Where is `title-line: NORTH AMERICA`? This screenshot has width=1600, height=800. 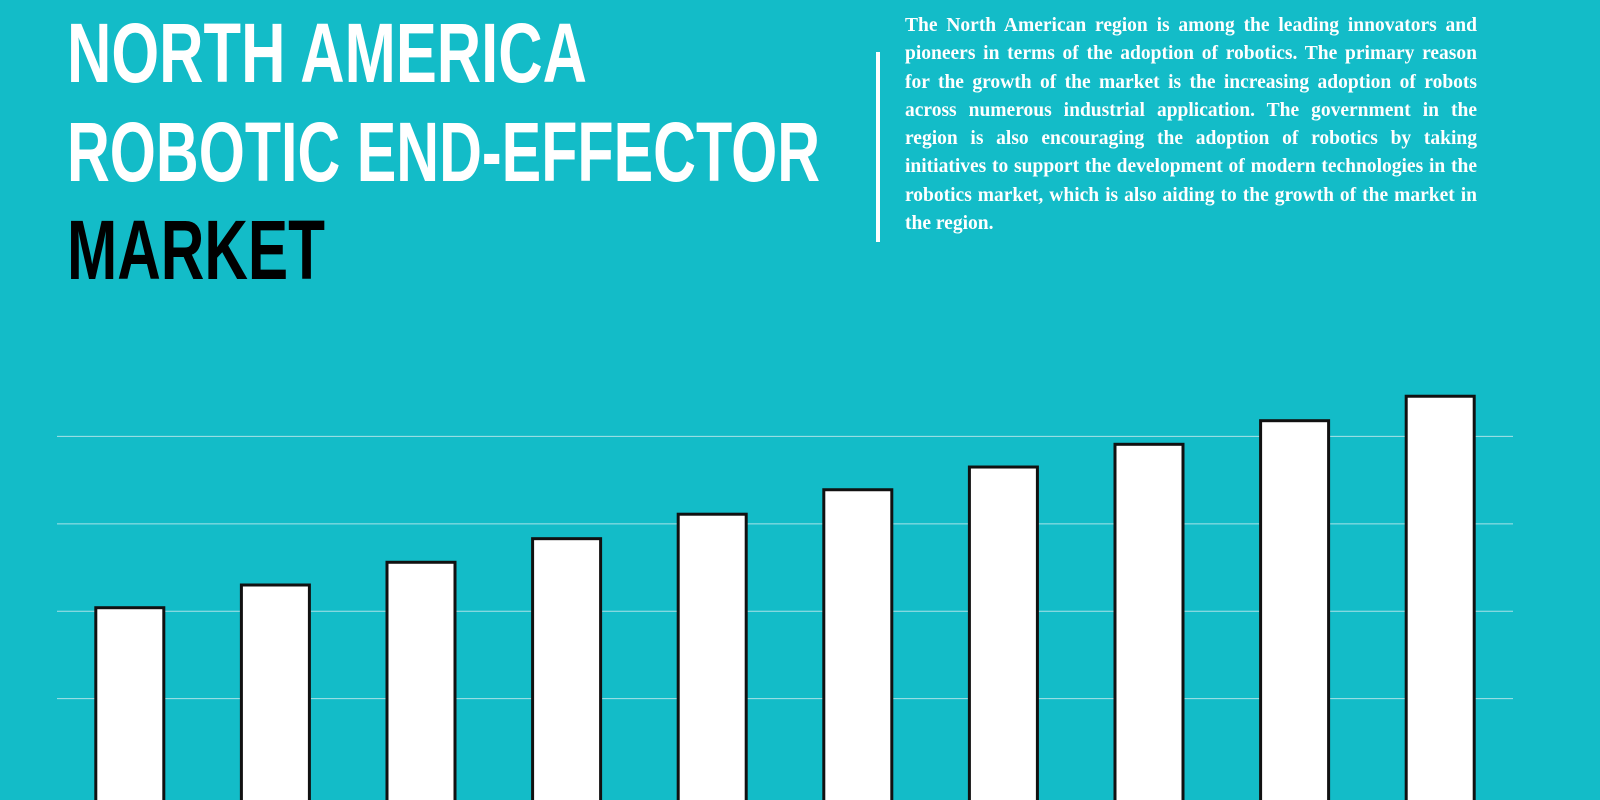
title-line: NORTH AMERICA is located at coordinates (327, 53).